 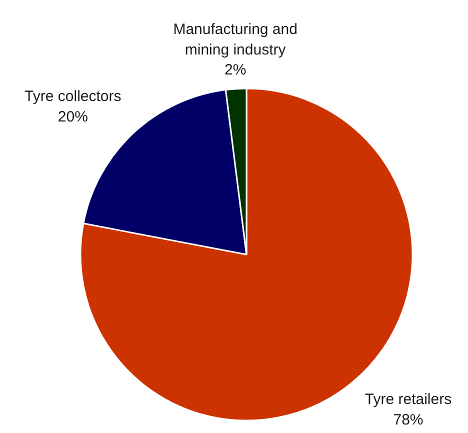 I want to click on data-label: 78%, so click(x=408, y=419).